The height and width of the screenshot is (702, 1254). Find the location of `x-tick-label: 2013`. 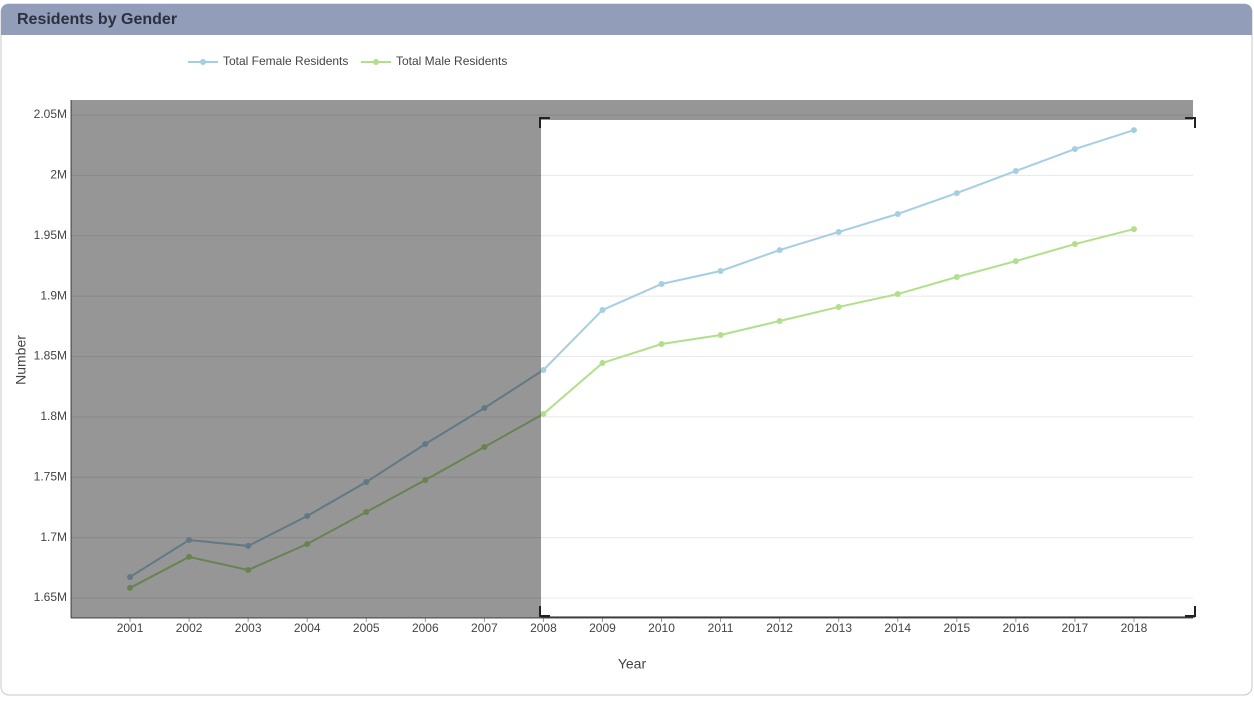

x-tick-label: 2013 is located at coordinates (838, 628).